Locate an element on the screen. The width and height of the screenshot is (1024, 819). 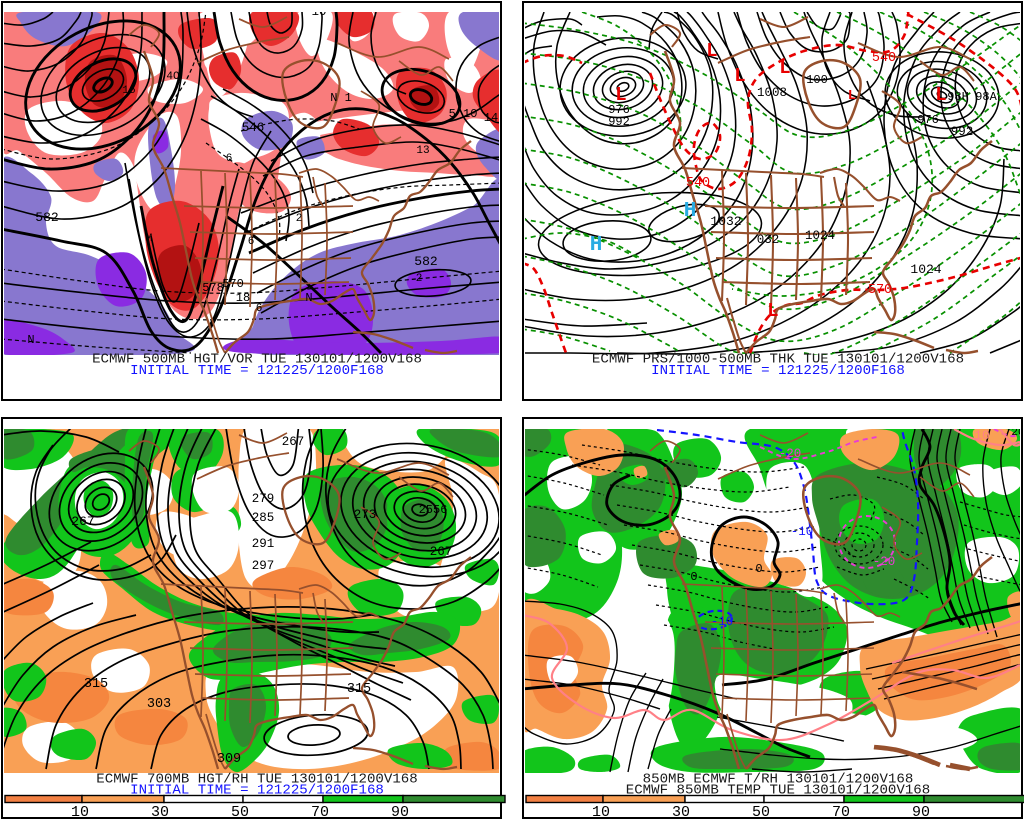
svg-text: 13 is located at coordinates (422, 151).